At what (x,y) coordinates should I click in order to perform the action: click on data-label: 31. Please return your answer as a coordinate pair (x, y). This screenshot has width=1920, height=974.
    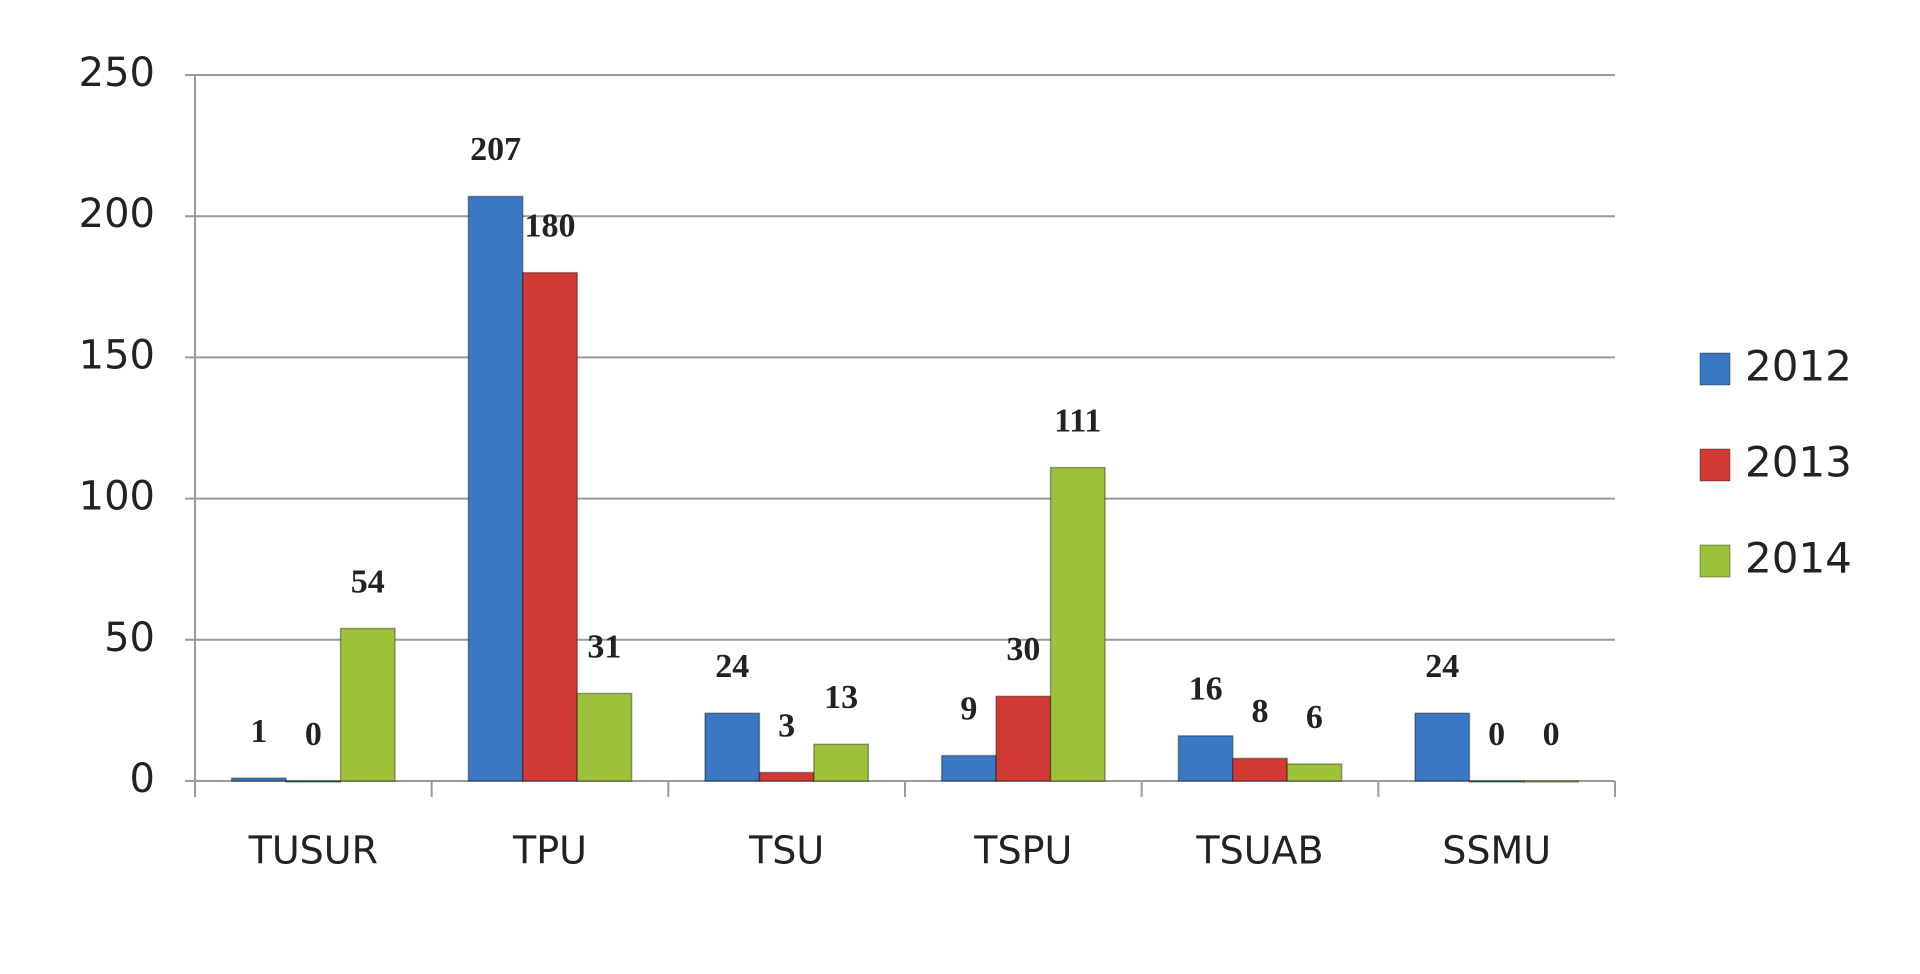
    Looking at the image, I should click on (604, 646).